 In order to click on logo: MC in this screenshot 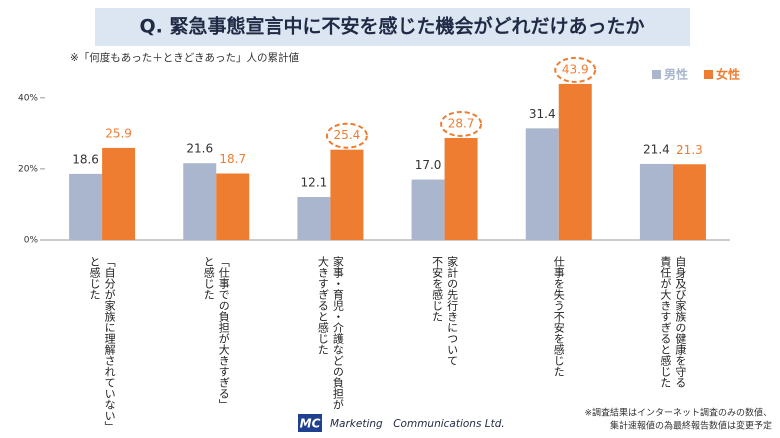, I will do `click(310, 424)`.